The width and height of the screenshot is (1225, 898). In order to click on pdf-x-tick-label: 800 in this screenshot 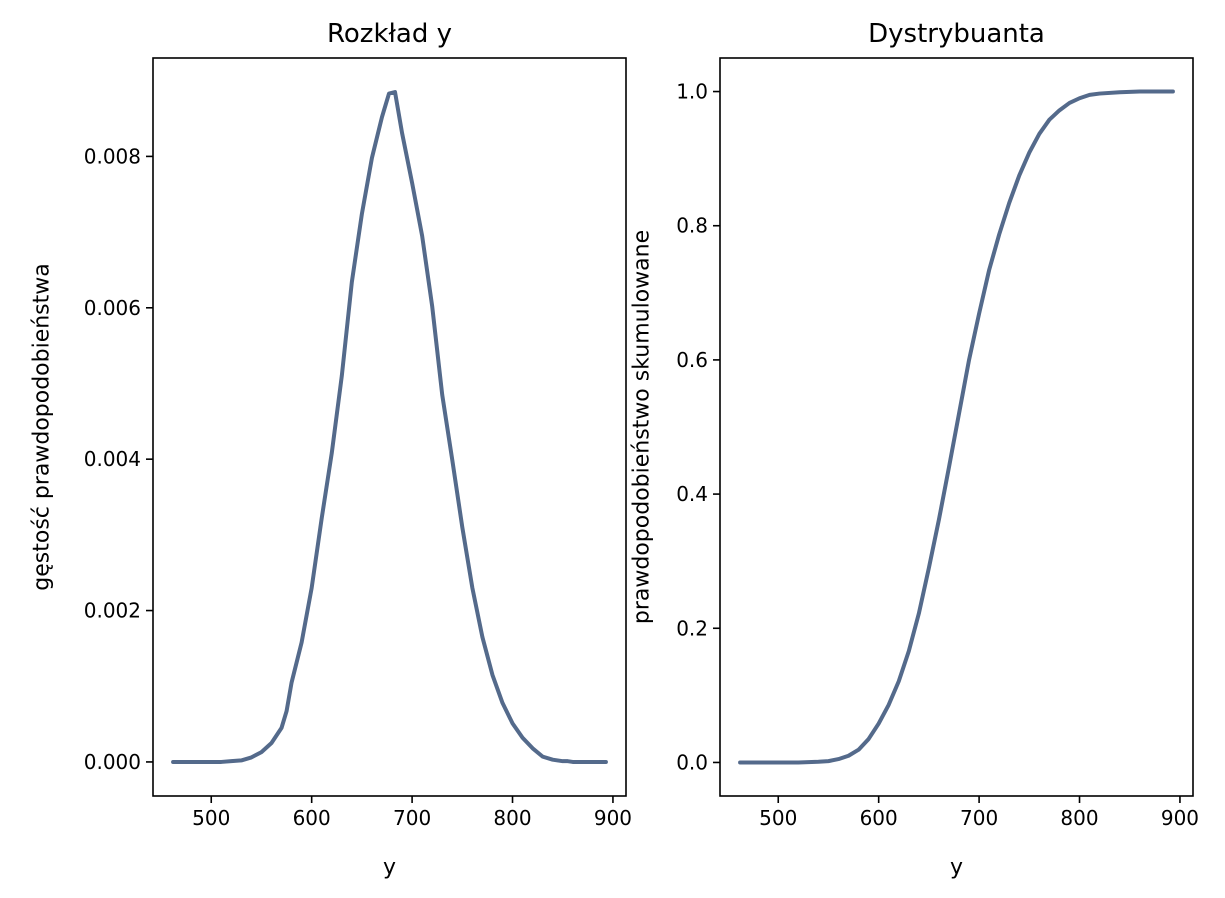, I will do `click(512, 818)`.